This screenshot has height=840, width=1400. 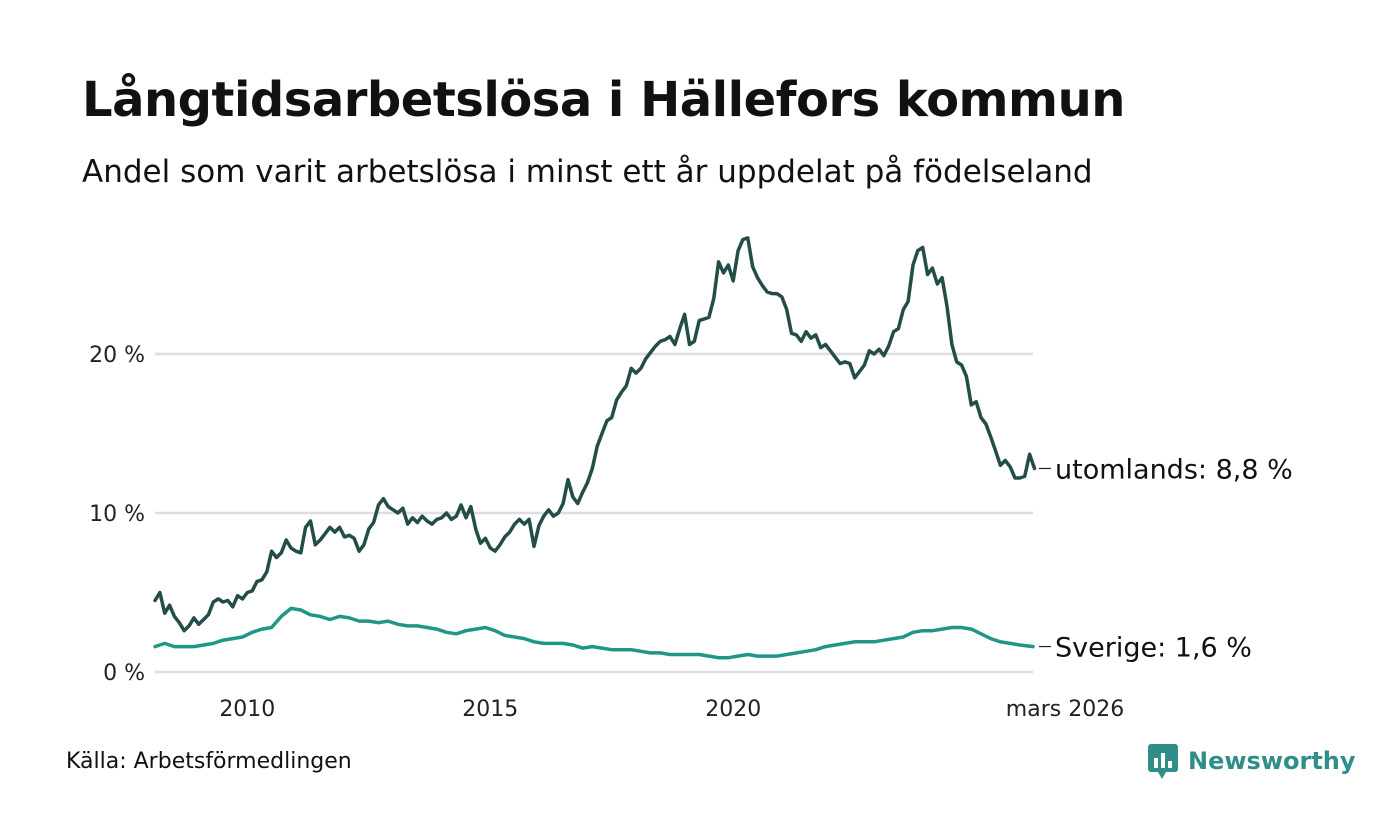 I want to click on chart-title: Långtidsarbetslösa i Hällefors kommun, so click(x=603, y=100).